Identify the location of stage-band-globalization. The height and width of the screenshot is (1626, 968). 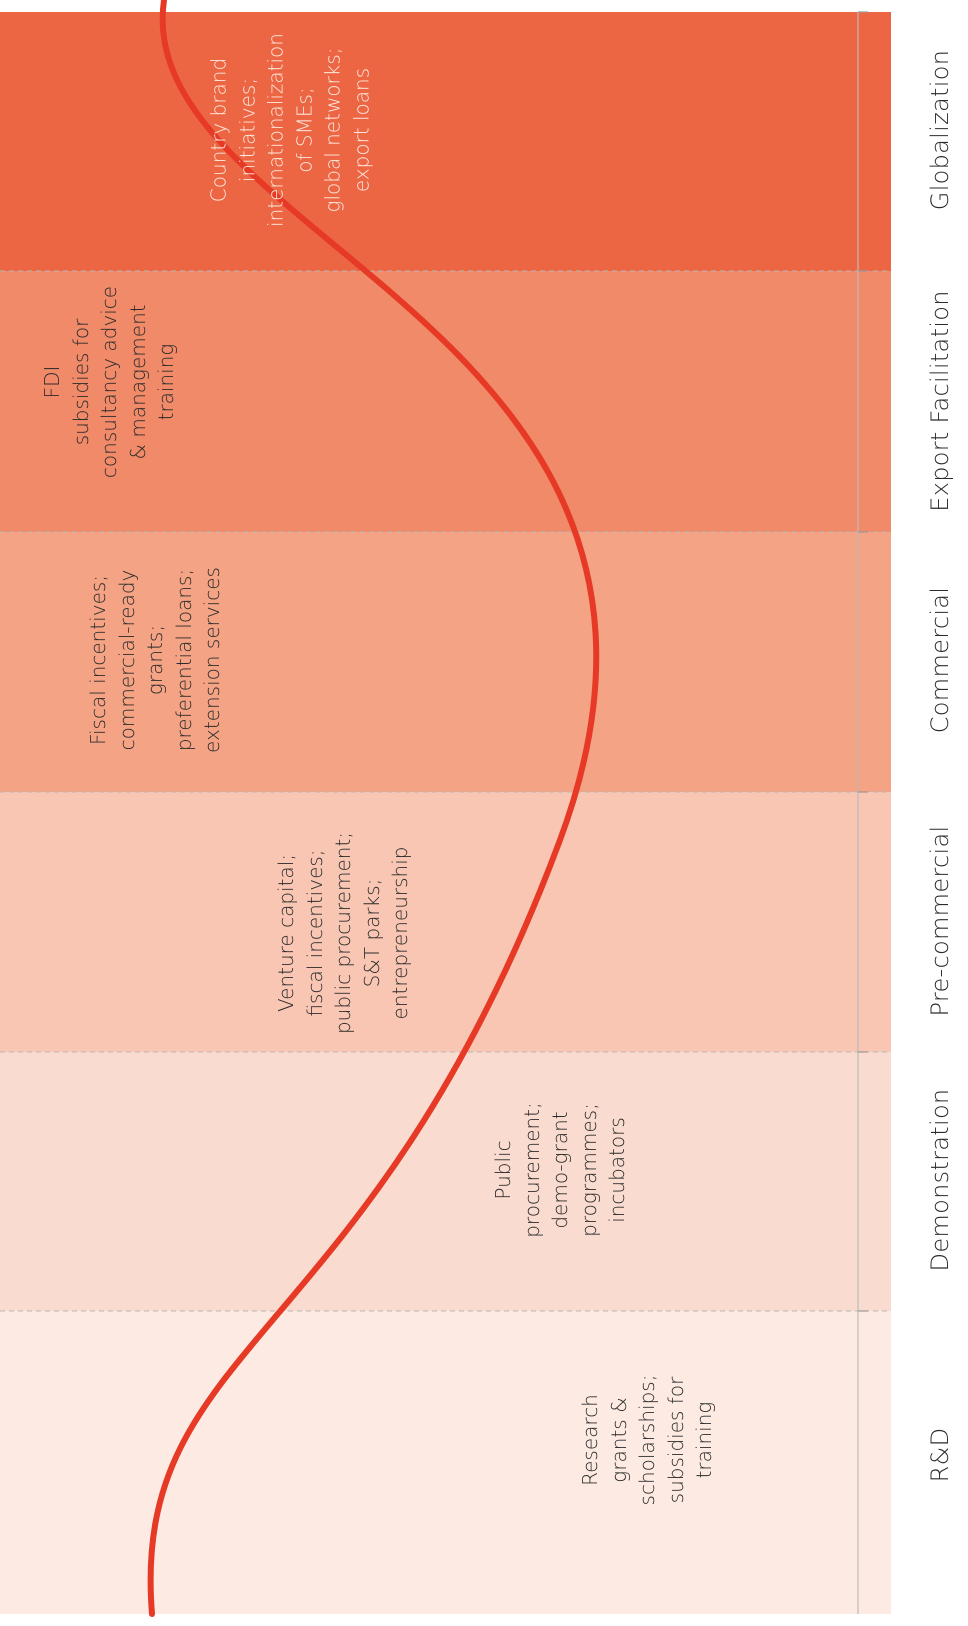
(445, 141).